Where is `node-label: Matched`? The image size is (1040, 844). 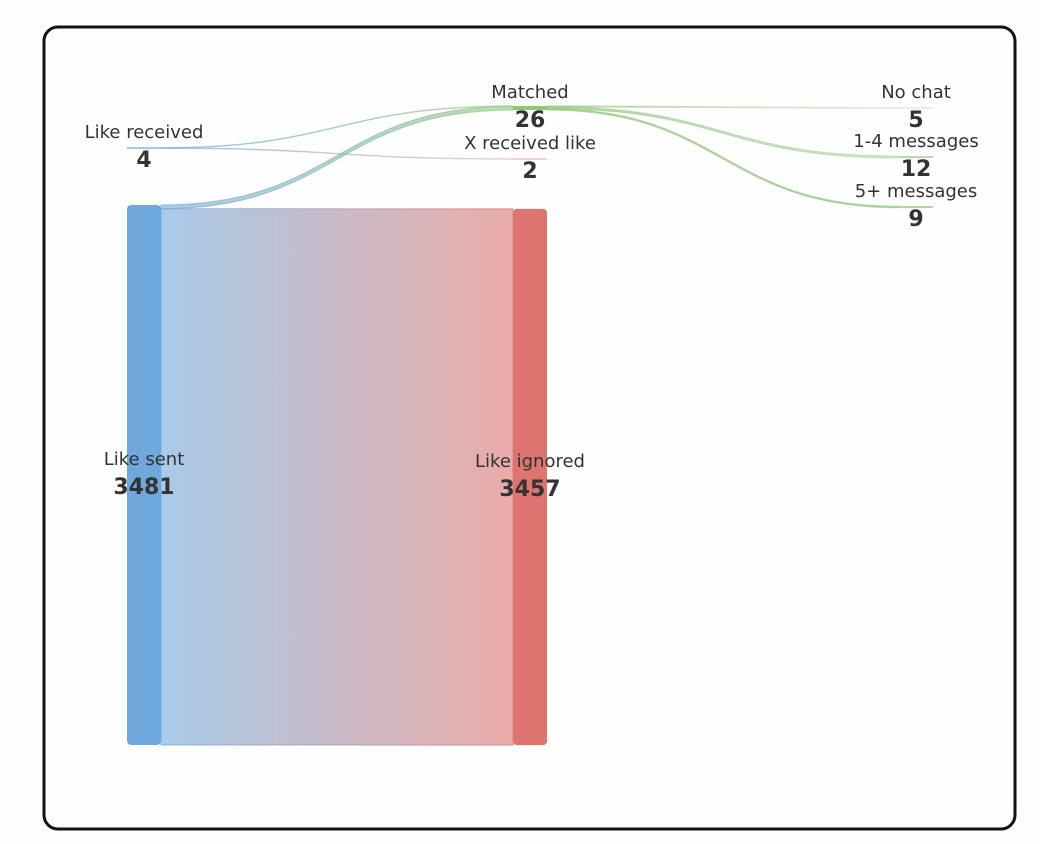 node-label: Matched is located at coordinates (529, 92).